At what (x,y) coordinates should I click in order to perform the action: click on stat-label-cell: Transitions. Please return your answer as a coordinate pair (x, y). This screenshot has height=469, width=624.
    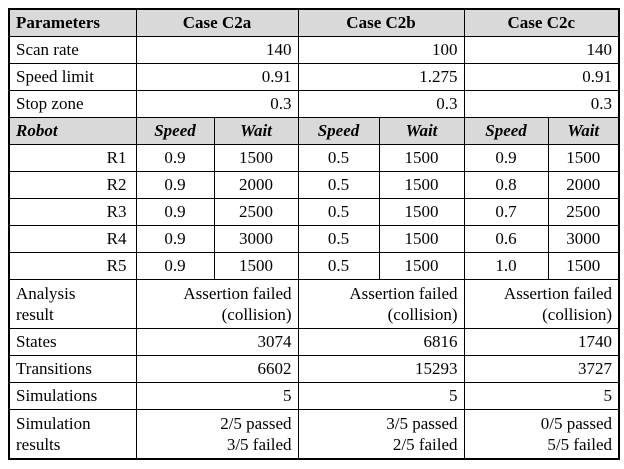
    Looking at the image, I should click on (72, 369).